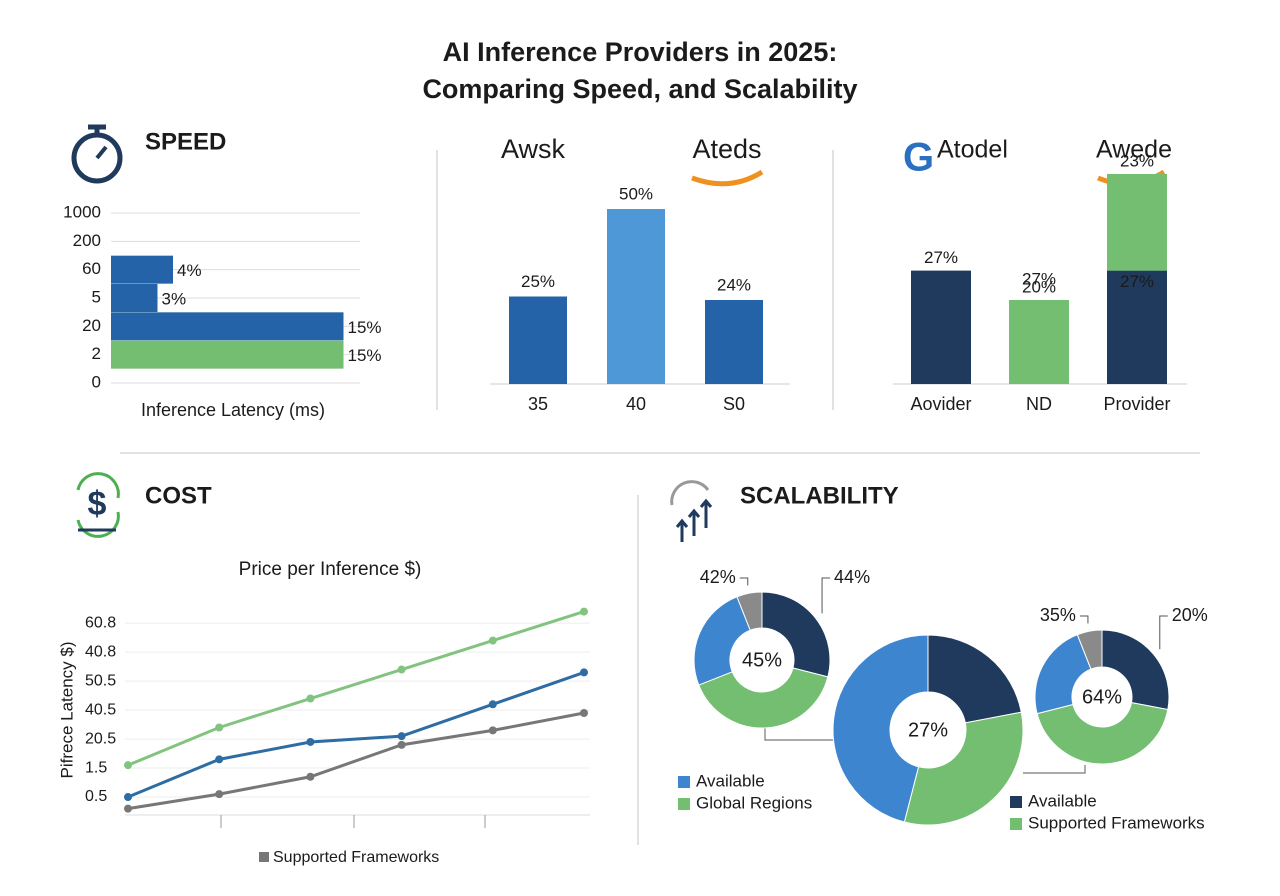  What do you see at coordinates (1137, 160) in the screenshot?
I see `value-label: 23%` at bounding box center [1137, 160].